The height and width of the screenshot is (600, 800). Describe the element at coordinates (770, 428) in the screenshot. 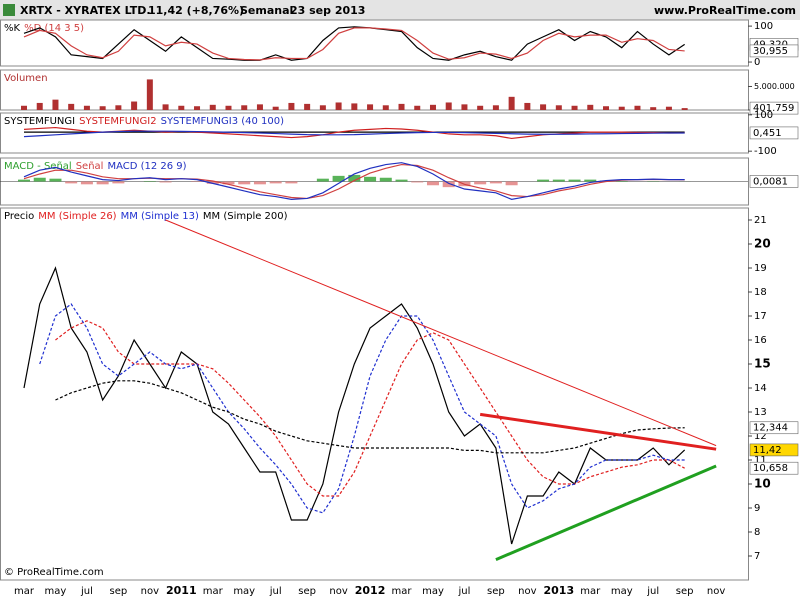

I see `value-label: 12,344` at that location.